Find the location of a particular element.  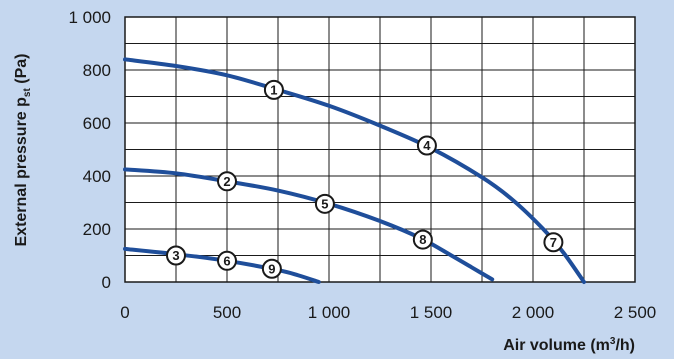

y-tick-labels: 0 200 400 600 800 1 000 is located at coordinates (89, 150).